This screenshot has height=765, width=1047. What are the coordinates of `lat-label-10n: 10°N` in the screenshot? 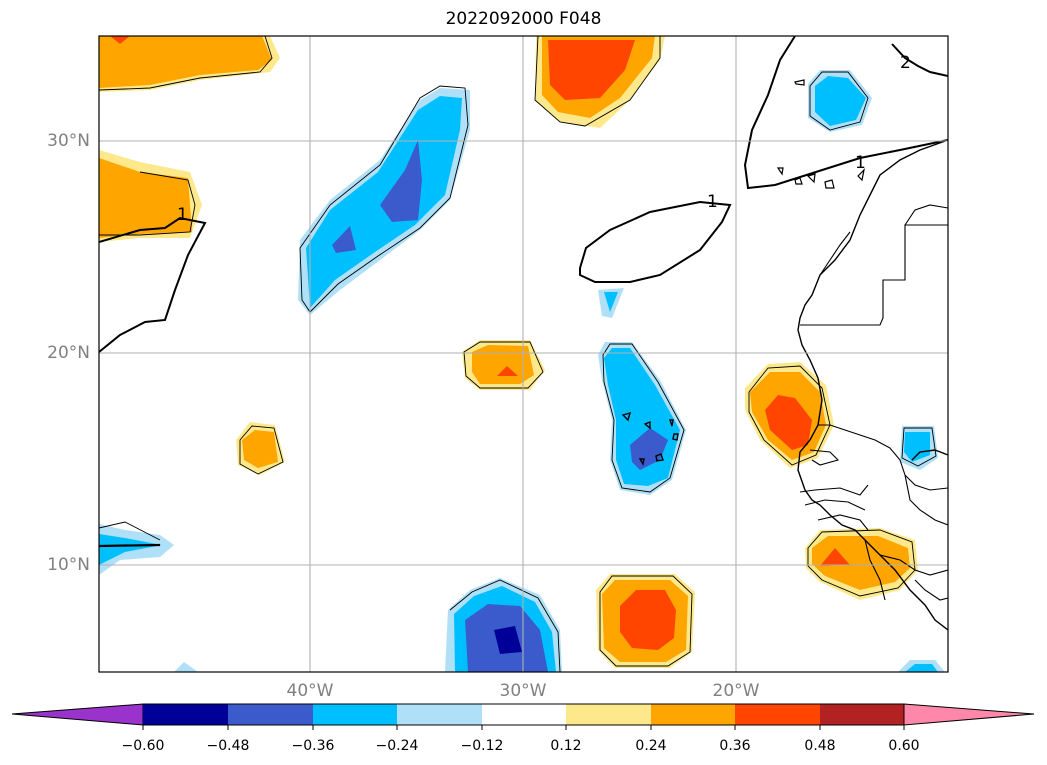 It's located at (68, 565).